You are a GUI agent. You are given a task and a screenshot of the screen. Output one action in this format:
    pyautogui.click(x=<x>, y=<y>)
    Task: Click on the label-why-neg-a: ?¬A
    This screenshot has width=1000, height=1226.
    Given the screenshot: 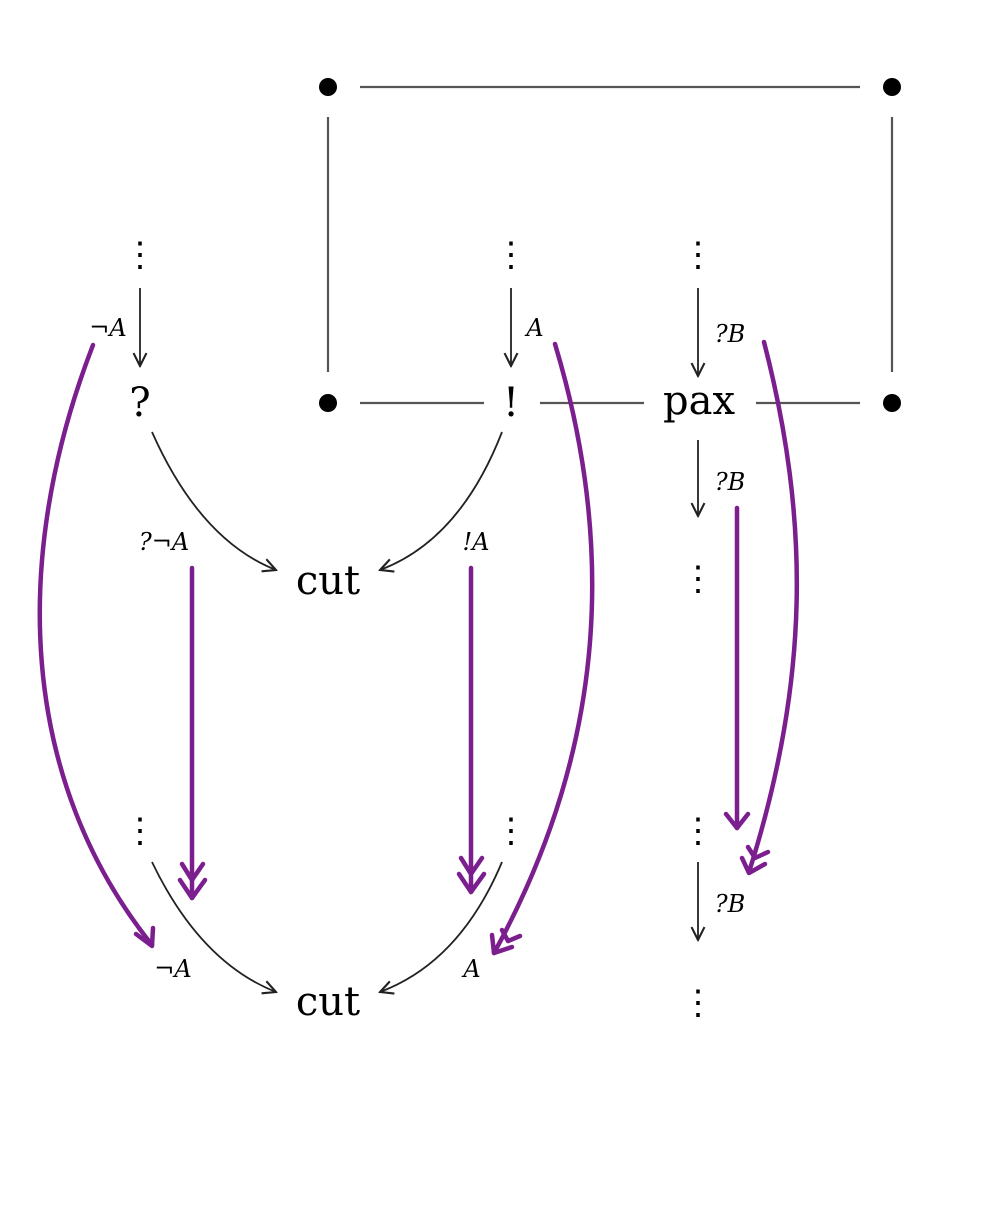 What is the action you would take?
    pyautogui.click(x=164, y=542)
    